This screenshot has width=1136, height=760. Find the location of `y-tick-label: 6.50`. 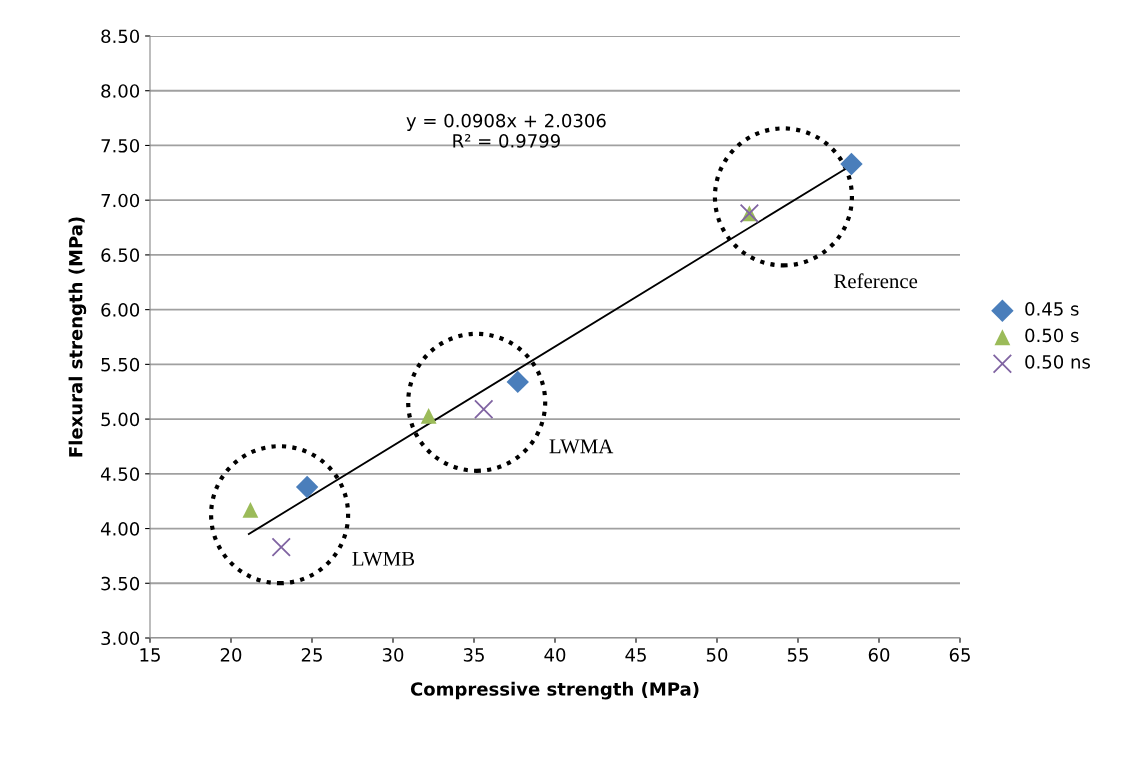

y-tick-label: 6.50 is located at coordinates (120, 255).